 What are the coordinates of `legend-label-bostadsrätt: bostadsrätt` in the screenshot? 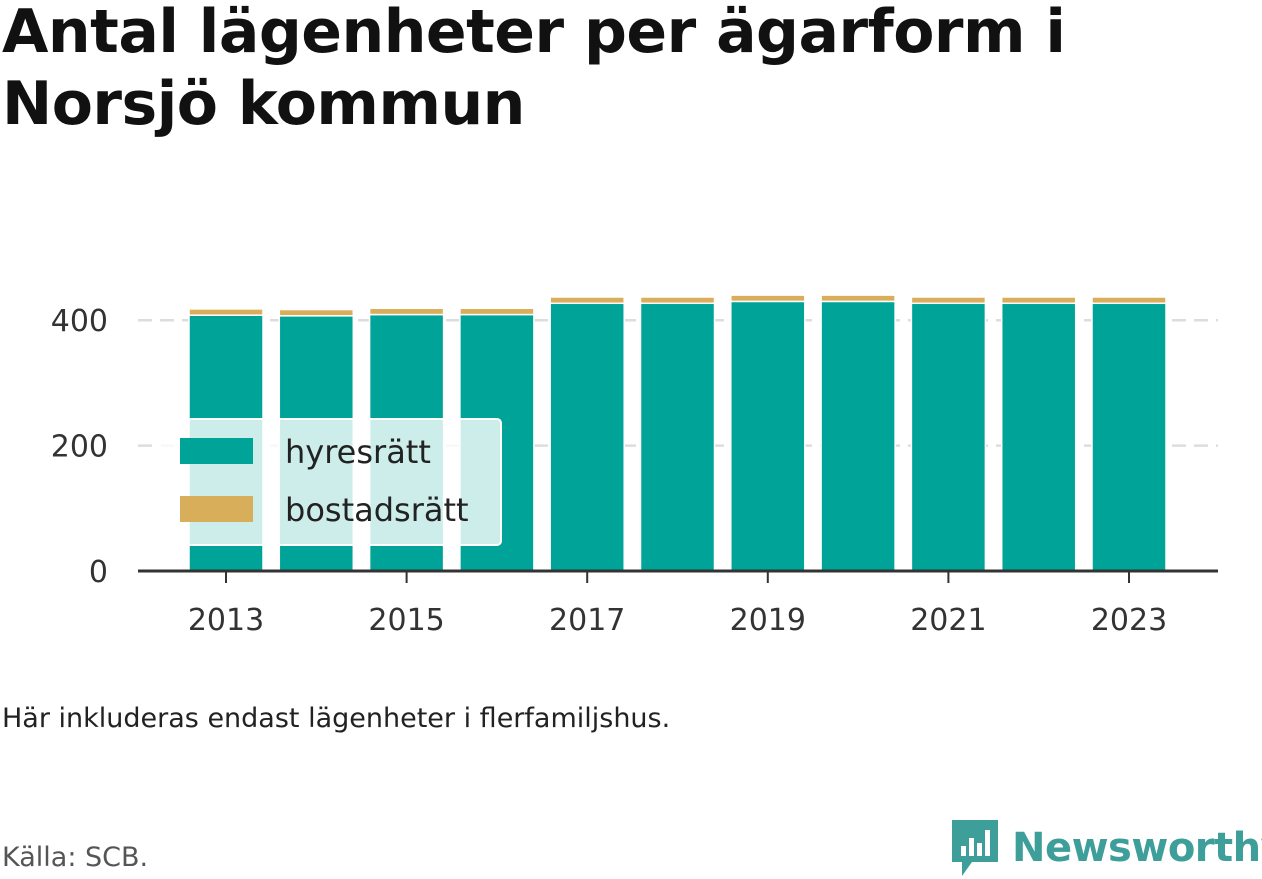 It's located at (377, 510).